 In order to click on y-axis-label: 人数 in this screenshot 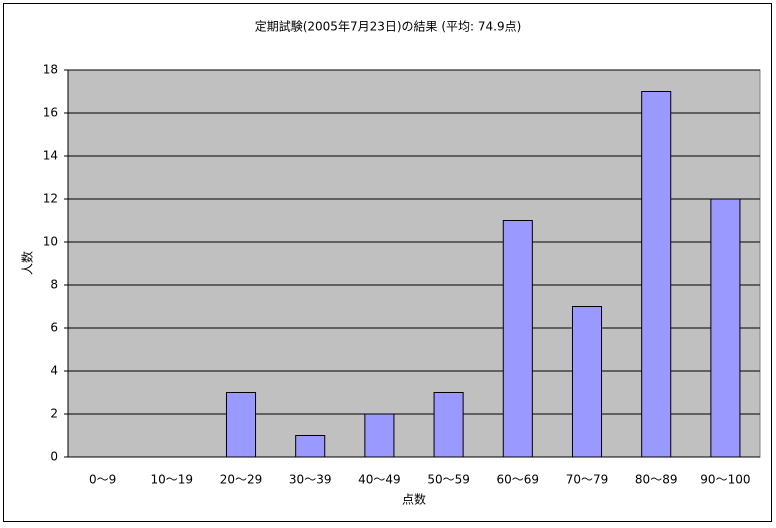, I will do `click(27, 263)`.